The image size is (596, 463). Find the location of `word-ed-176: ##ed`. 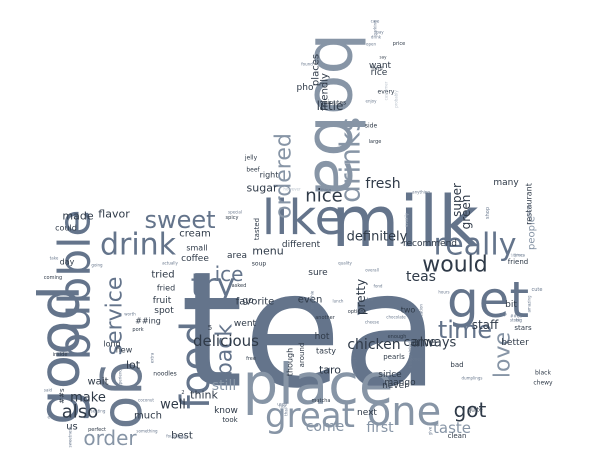

word-ed-176: ##ed is located at coordinates (516, 316).